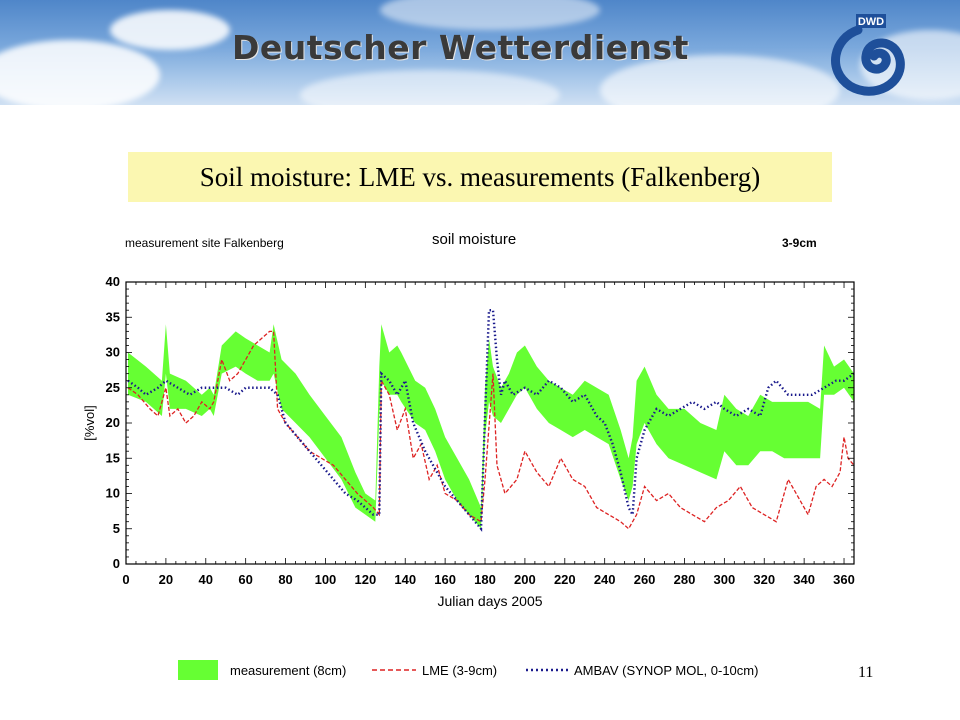 This screenshot has height=720, width=960. I want to click on x-tick-label: 300, so click(725, 579).